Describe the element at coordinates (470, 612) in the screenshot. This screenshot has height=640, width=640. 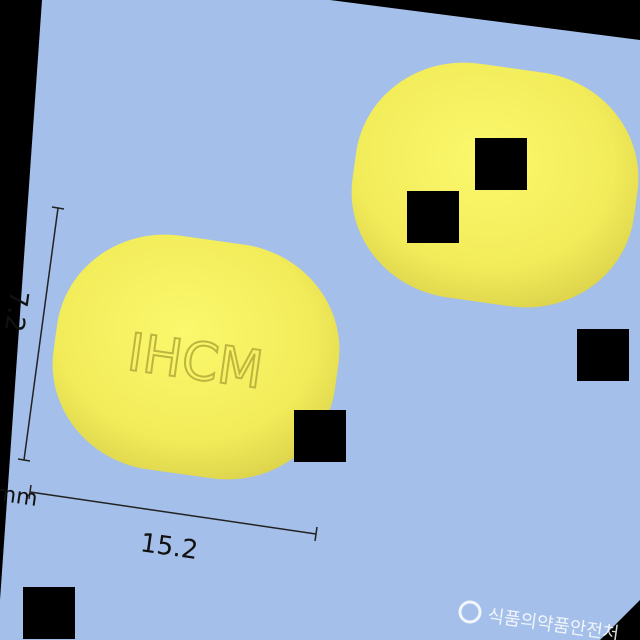
I see `watermark-logo-icon` at that location.